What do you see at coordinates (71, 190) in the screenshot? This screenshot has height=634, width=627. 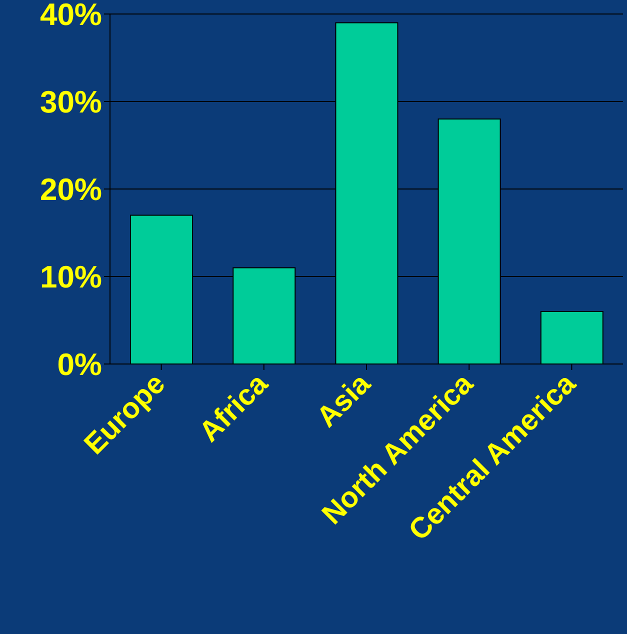 I see `y-tick-label: 20%` at bounding box center [71, 190].